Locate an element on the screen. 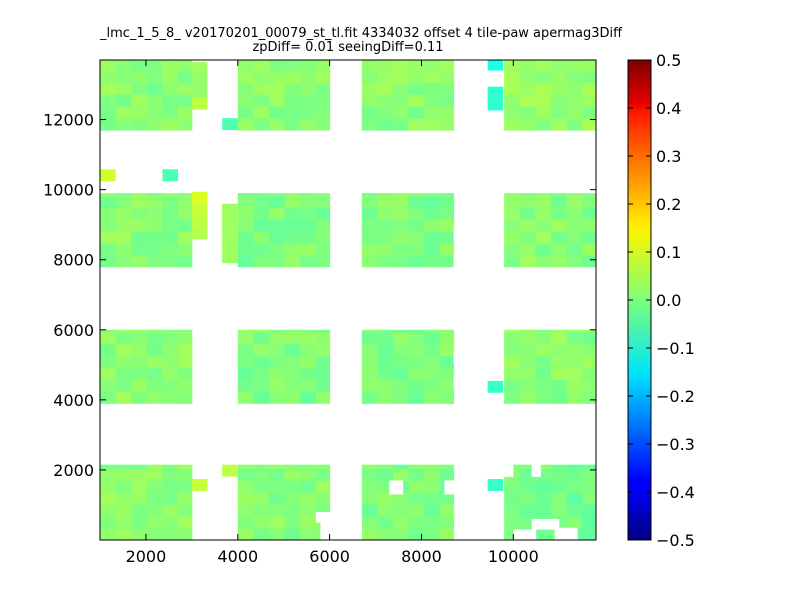 Image resolution: width=800 pixels, height=600 pixels. empty-cell is located at coordinates (509, 470).